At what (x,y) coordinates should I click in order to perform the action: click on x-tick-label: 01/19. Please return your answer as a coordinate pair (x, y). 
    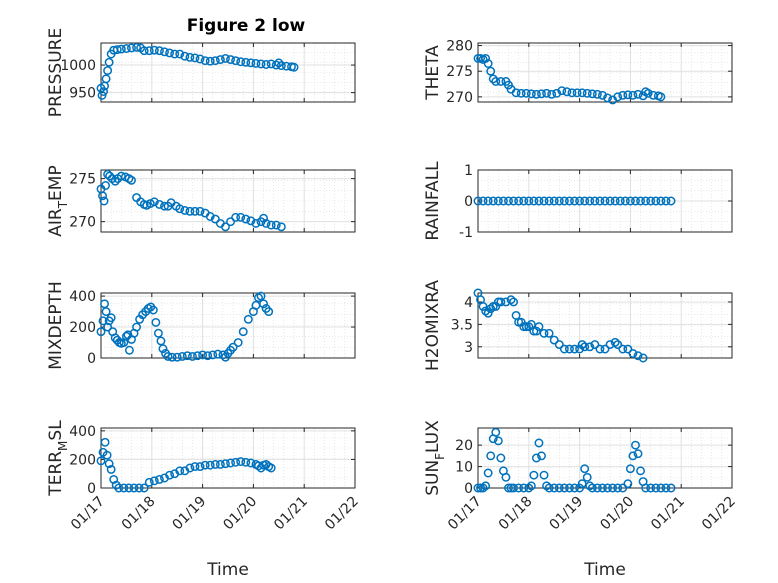
    Looking at the image, I should click on (190, 514).